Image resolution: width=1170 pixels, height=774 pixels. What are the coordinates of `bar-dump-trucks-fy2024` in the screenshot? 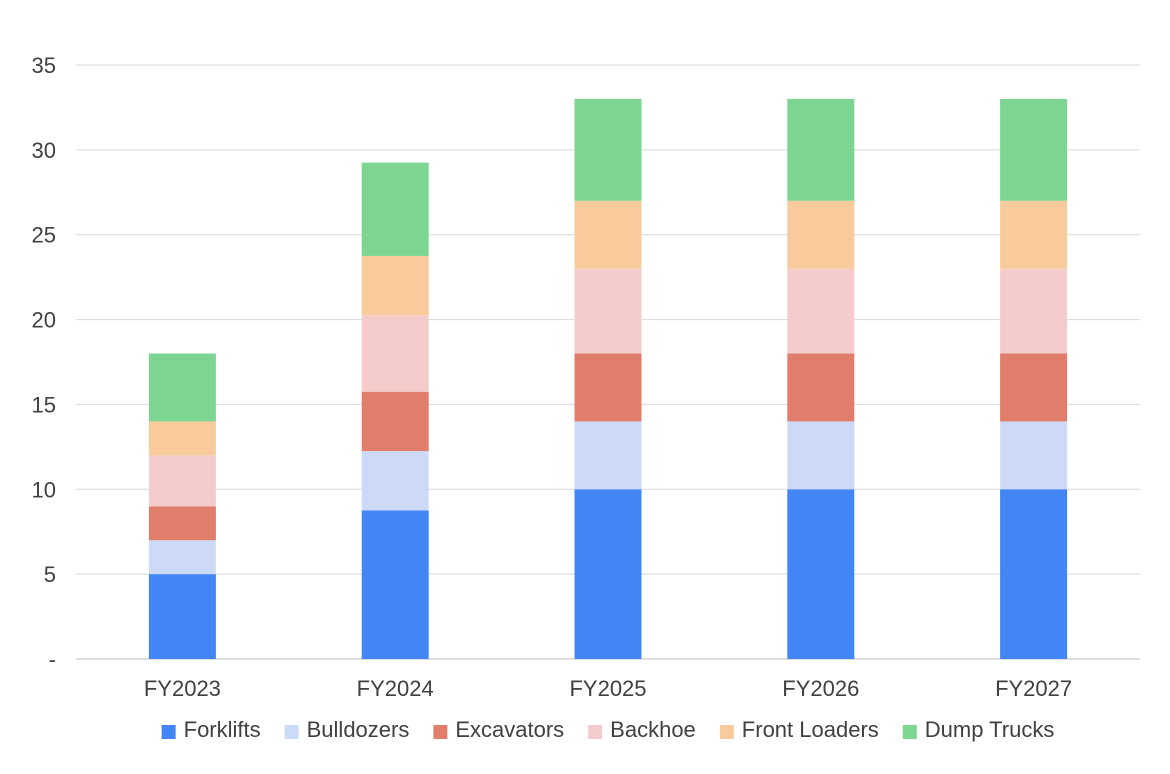 It's located at (395, 209).